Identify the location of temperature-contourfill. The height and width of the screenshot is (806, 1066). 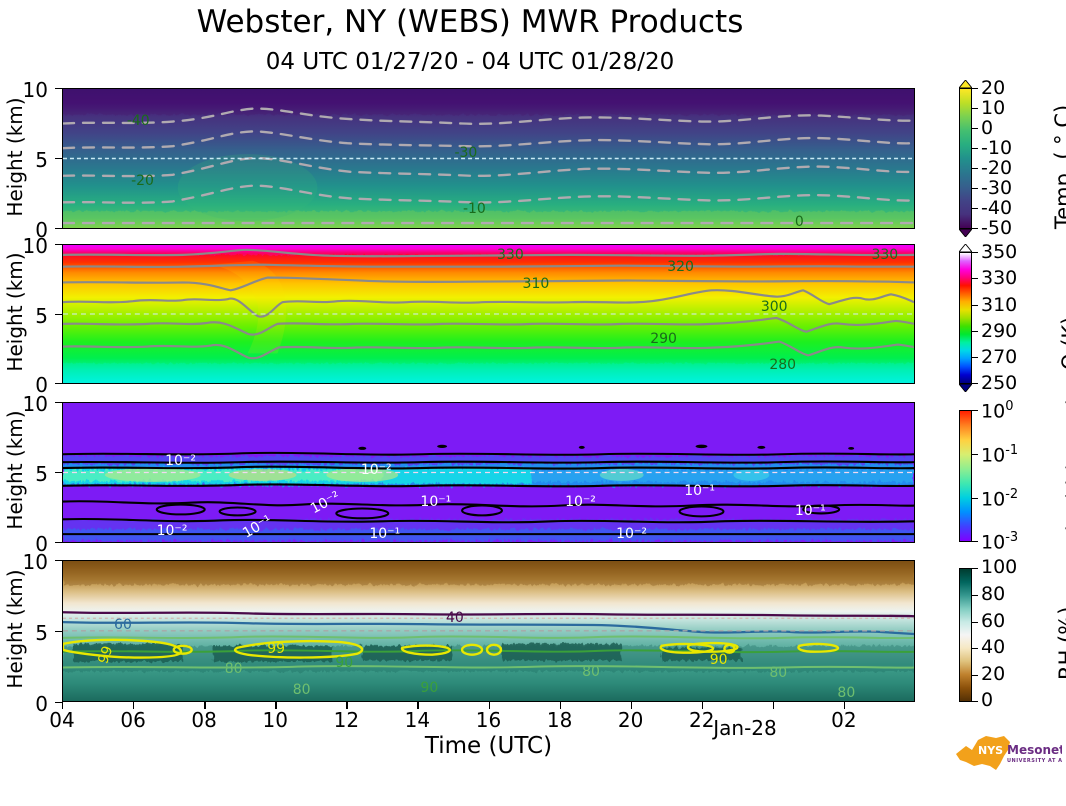
(488, 158).